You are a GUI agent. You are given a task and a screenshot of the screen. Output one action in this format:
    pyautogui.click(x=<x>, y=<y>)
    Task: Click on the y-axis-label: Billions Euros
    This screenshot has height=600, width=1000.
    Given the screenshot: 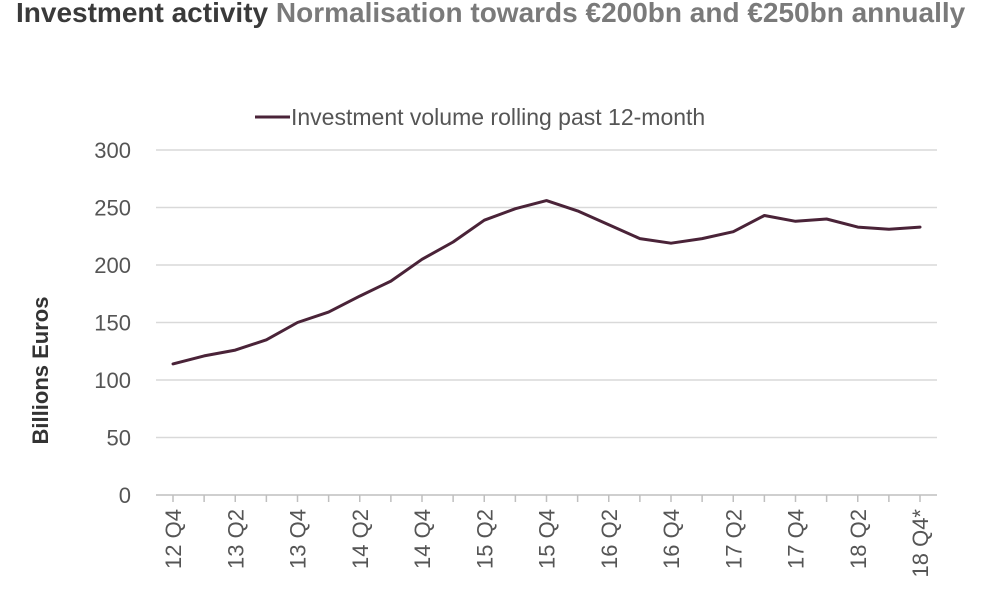 What is the action you would take?
    pyautogui.click(x=40, y=371)
    